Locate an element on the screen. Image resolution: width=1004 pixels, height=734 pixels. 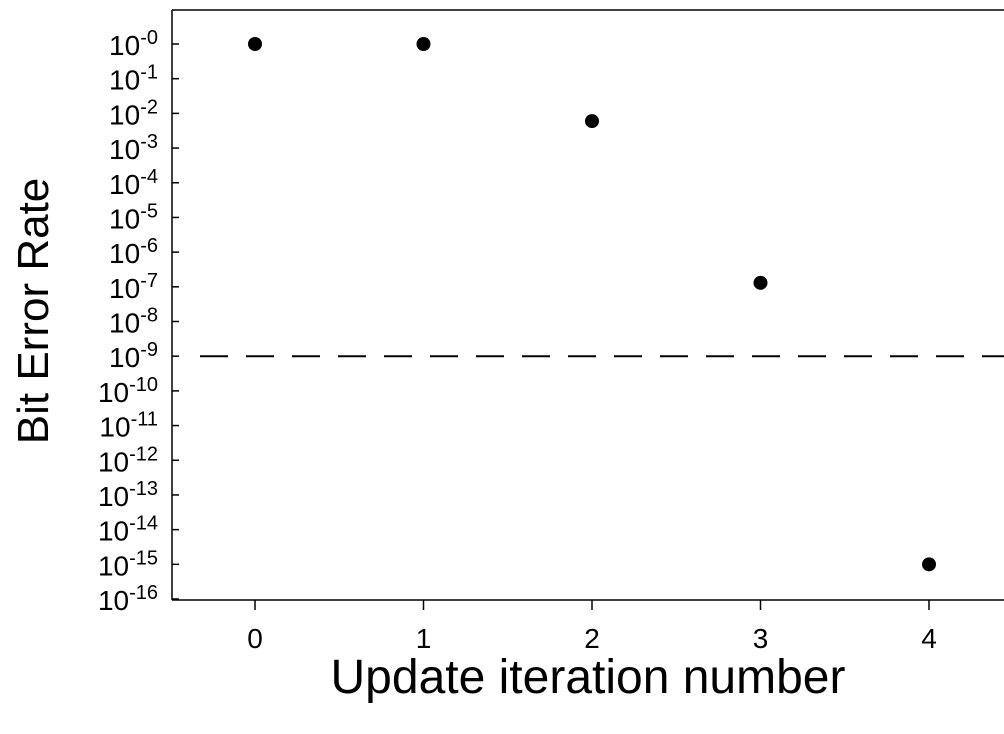
y-tick-label: 10⁻¹³ is located at coordinates (128, 495).